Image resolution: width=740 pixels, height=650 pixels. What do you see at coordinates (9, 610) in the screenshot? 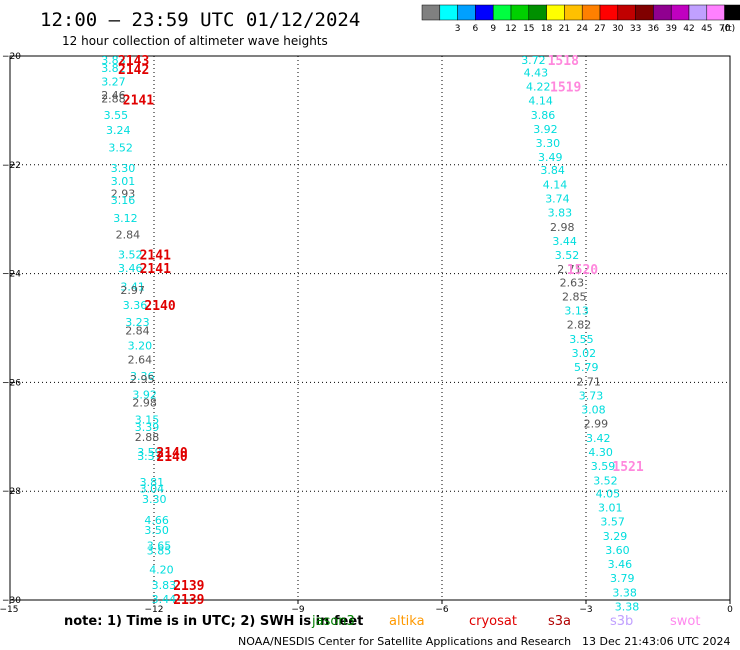
I see `x-tick-label: −15` at bounding box center [9, 610].